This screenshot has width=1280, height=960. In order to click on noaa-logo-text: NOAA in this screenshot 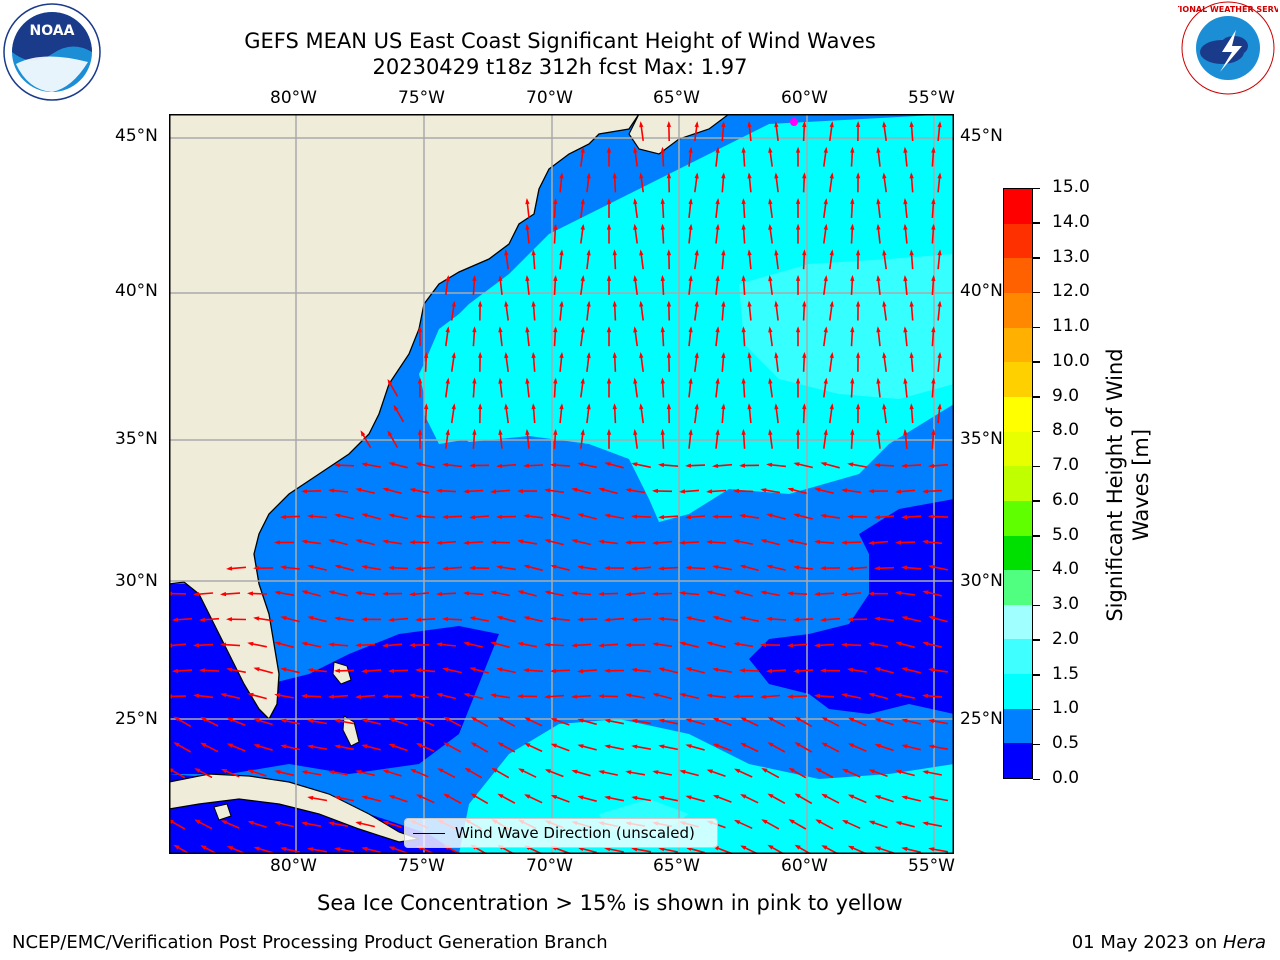, I will do `click(52, 31)`.